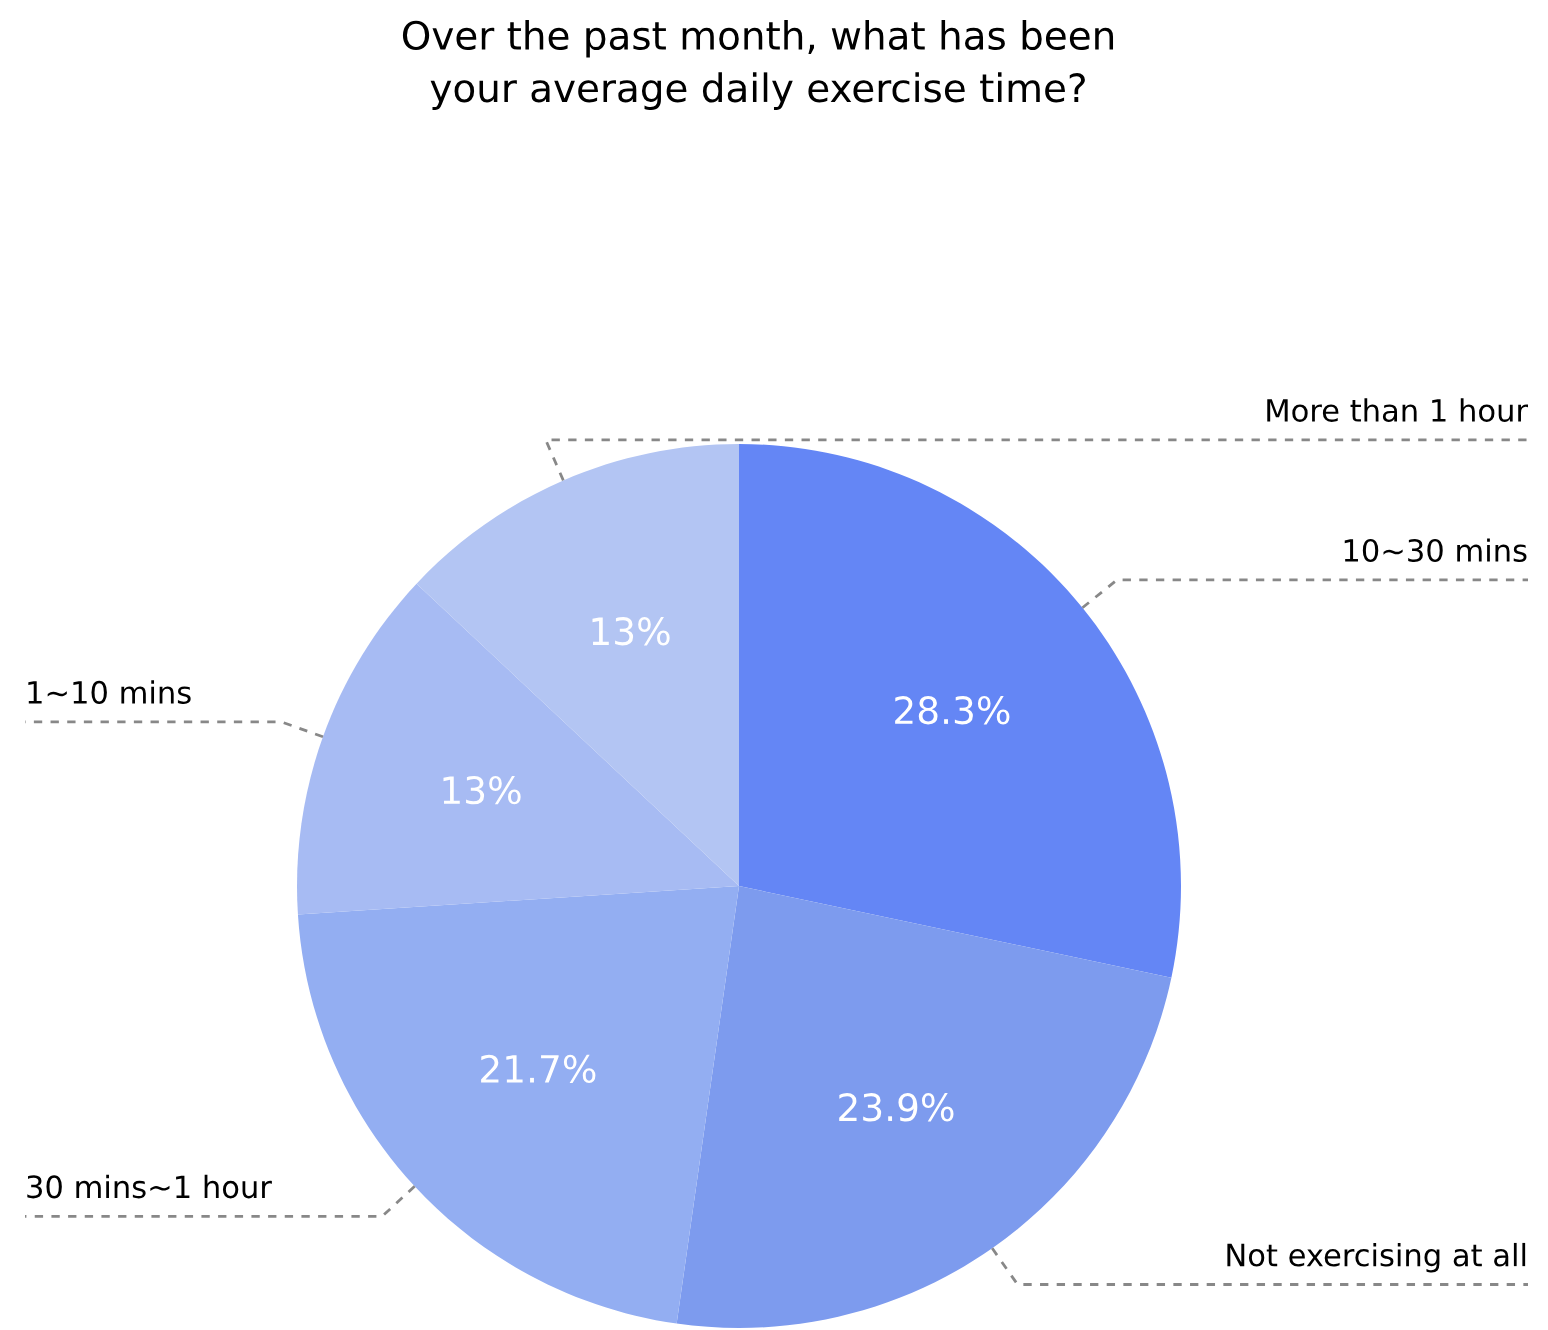 The image size is (1548, 1330). What do you see at coordinates (1376, 1257) in the screenshot?
I see `slice-label: Not exercising at all` at bounding box center [1376, 1257].